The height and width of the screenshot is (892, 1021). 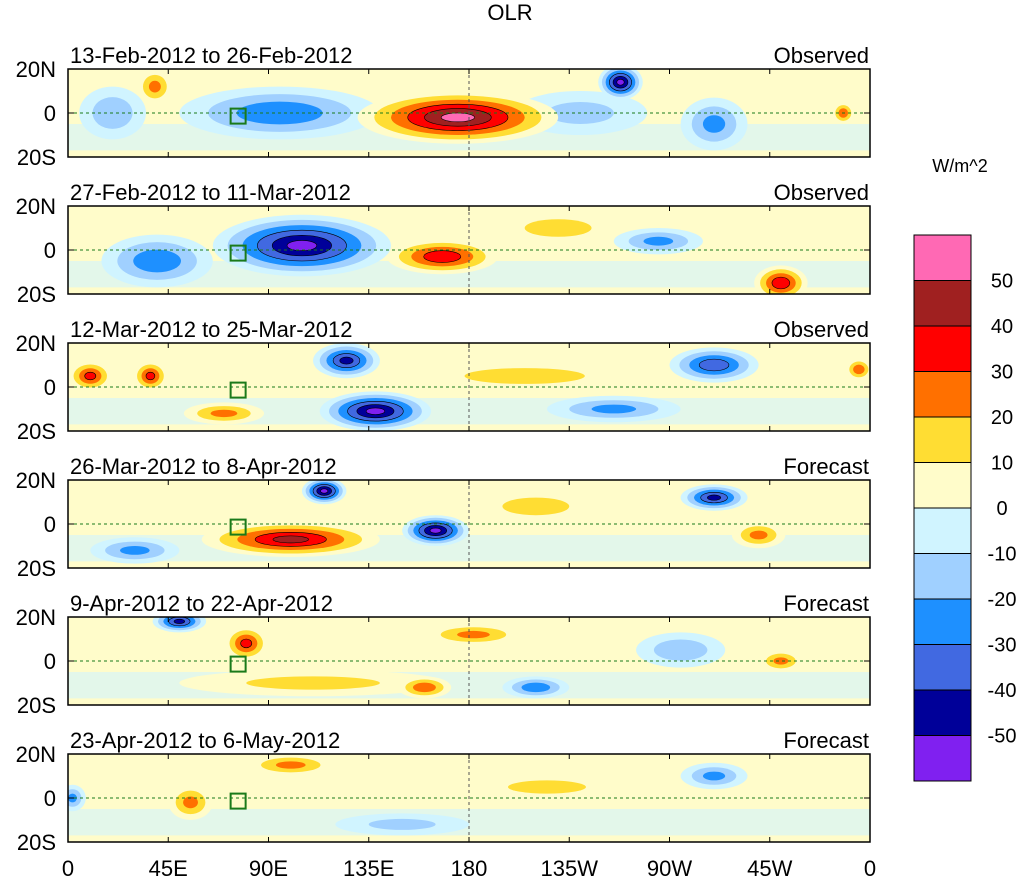 I want to click on panel-period-label: 27-Feb-2012 to 11-Mar-2012, so click(x=210, y=192).